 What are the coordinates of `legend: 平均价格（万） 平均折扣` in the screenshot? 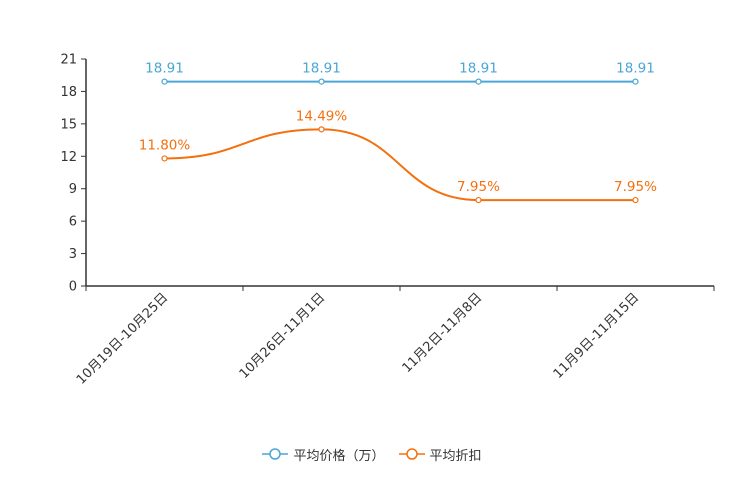 It's located at (372, 454).